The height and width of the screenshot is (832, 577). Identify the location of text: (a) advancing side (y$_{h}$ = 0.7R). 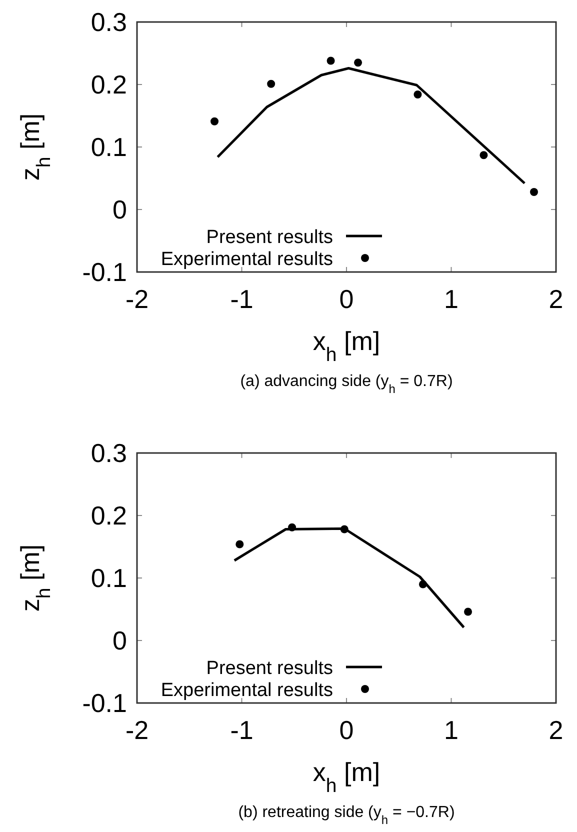
(346, 384).